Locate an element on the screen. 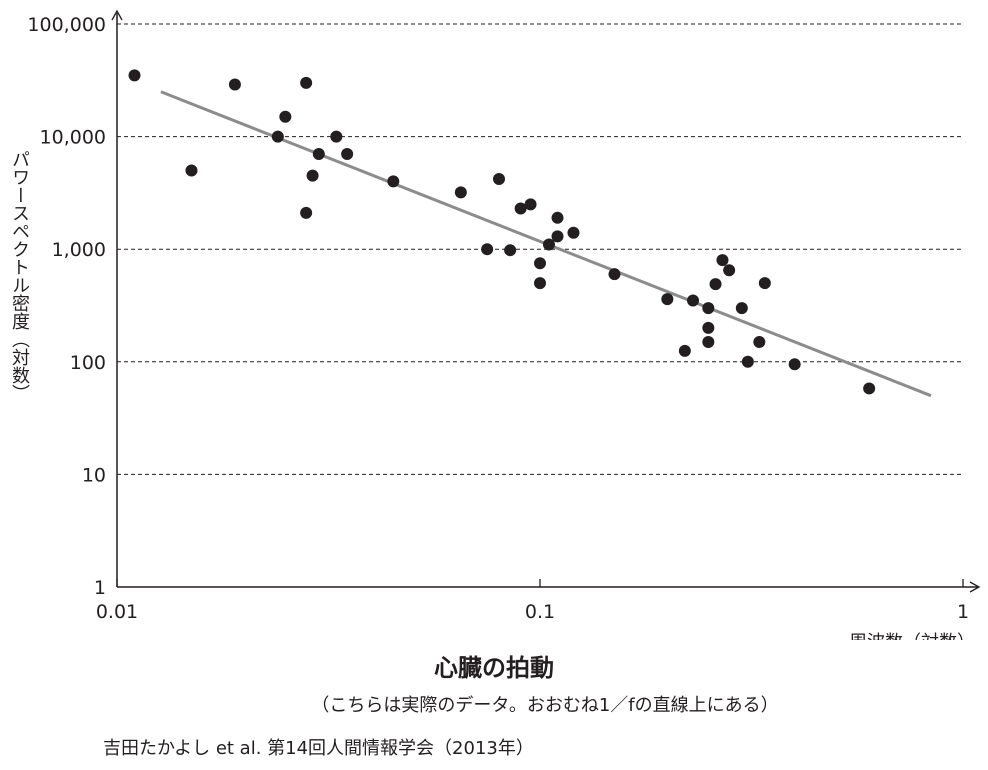 Image resolution: width=988 pixels, height=770 pixels. x-tick-label: 0.01 is located at coordinates (117, 612).